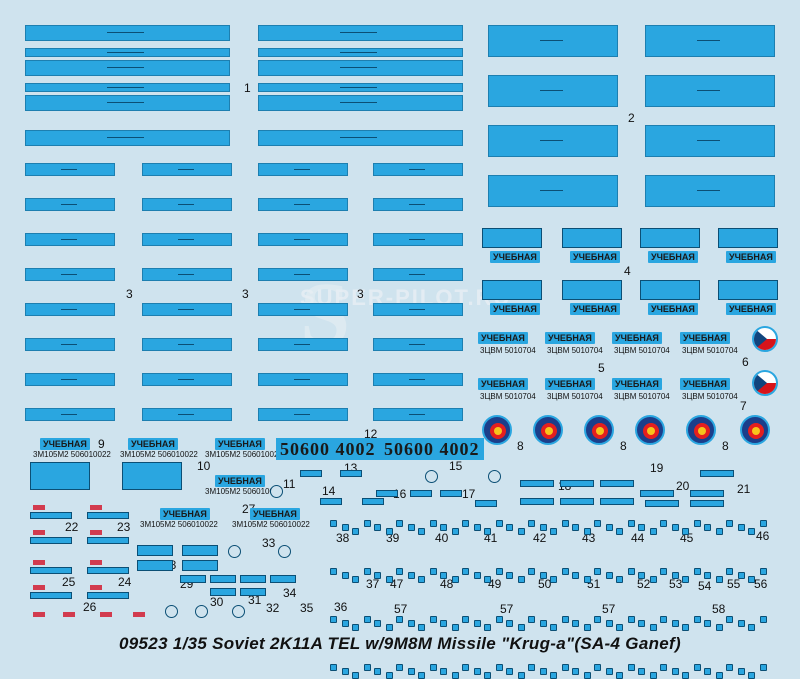 This screenshot has height=679, width=800. I want to click on label-42: 42, so click(540, 538).